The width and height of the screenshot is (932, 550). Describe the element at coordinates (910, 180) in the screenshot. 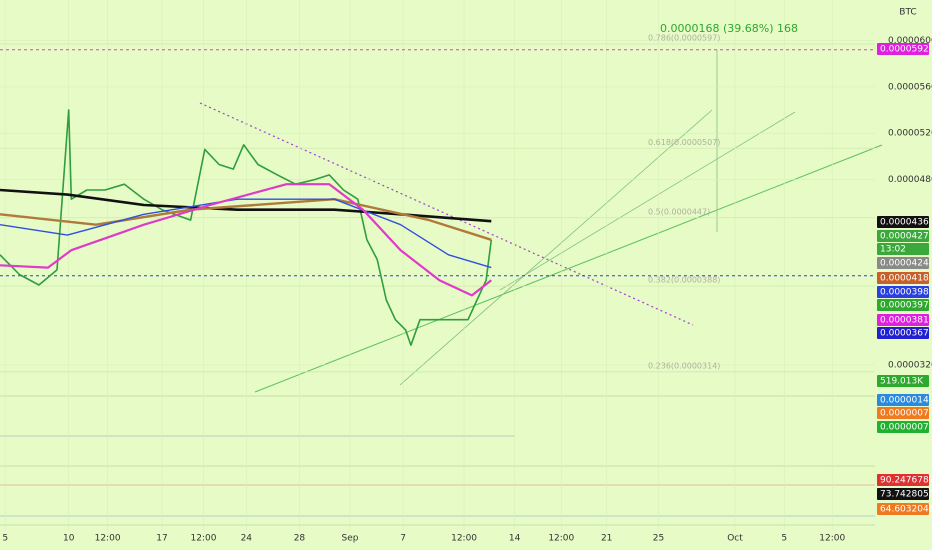

I see `y-tick-label: 0.0000480` at that location.